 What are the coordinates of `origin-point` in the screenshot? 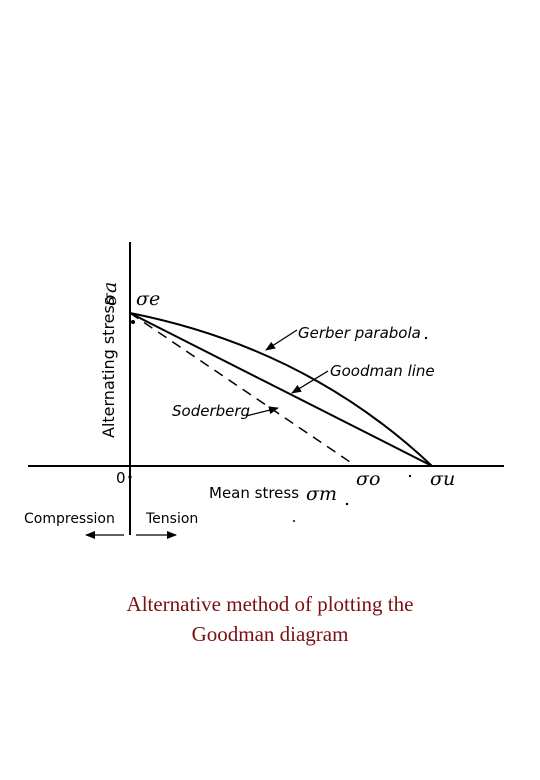 It's located at (130, 477).